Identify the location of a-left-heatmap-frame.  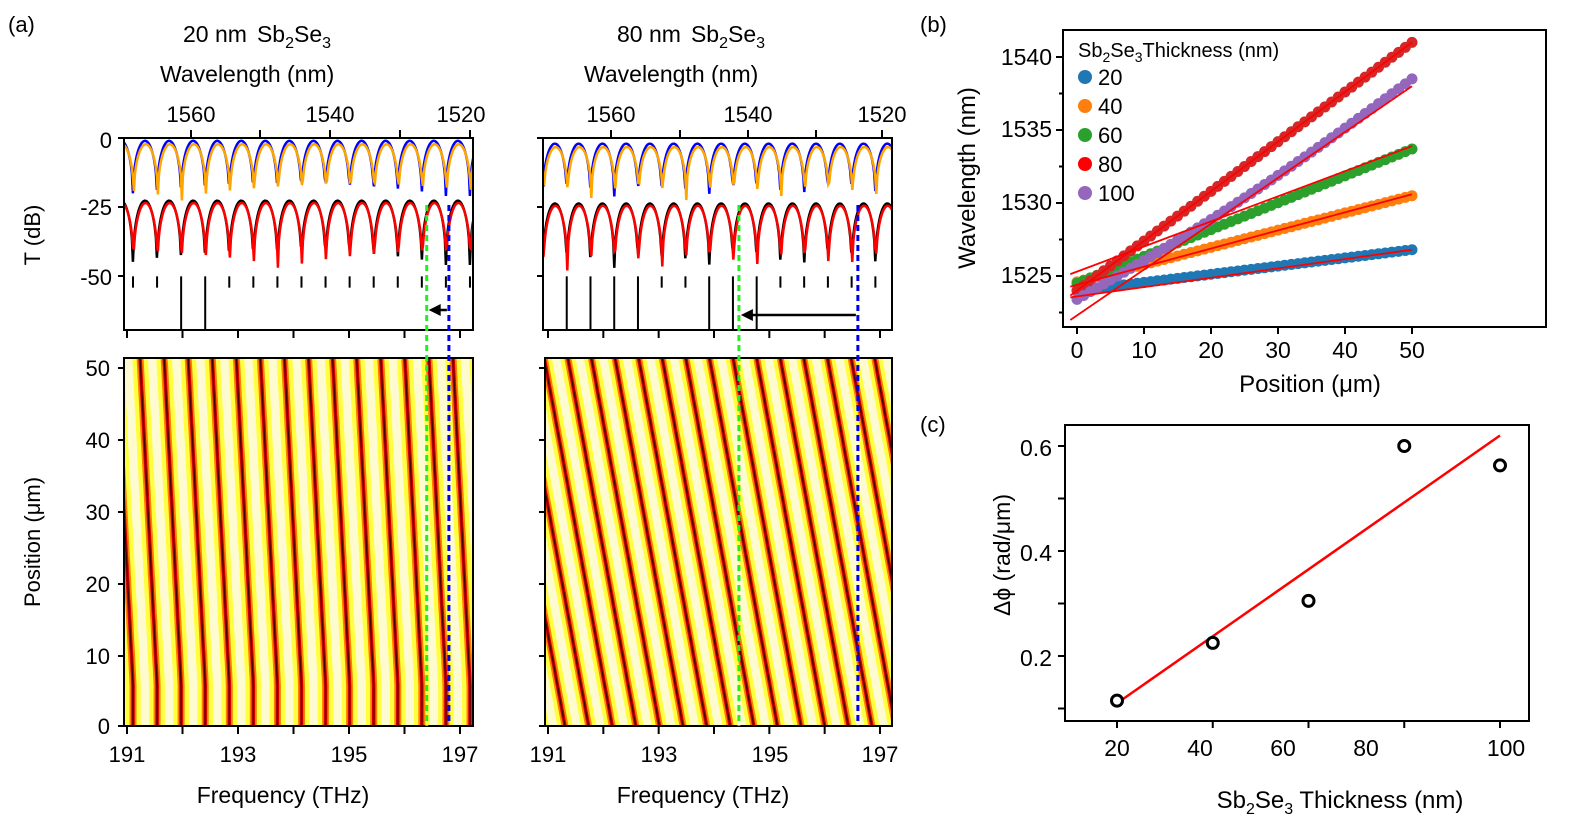
(298, 542).